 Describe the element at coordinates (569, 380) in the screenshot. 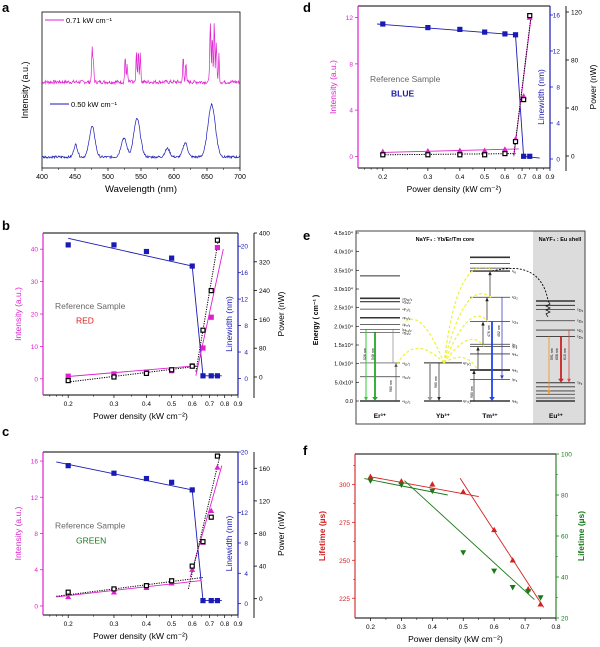

I see `eu-615nm-emission-arrow-head` at that location.